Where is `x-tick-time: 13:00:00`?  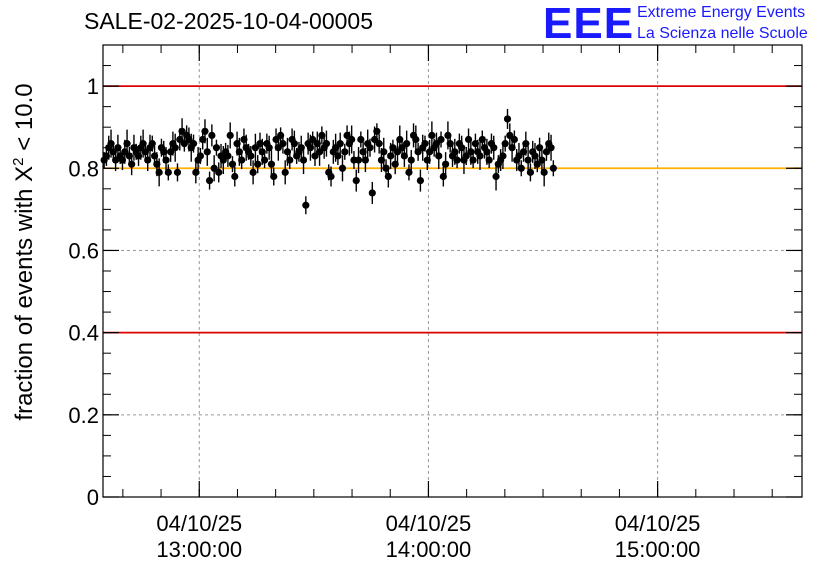 x-tick-time: 13:00:00 is located at coordinates (199, 549).